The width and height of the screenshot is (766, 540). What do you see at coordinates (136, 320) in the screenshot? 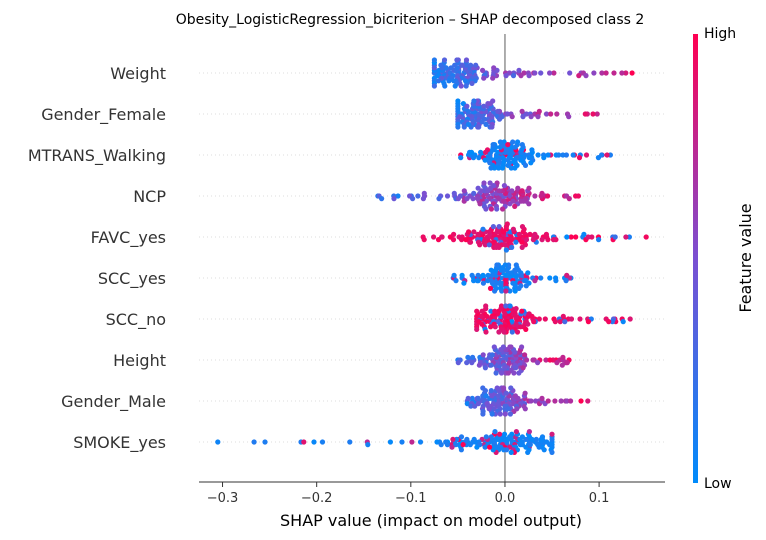
I see `feature-label: SCC_no` at bounding box center [136, 320].